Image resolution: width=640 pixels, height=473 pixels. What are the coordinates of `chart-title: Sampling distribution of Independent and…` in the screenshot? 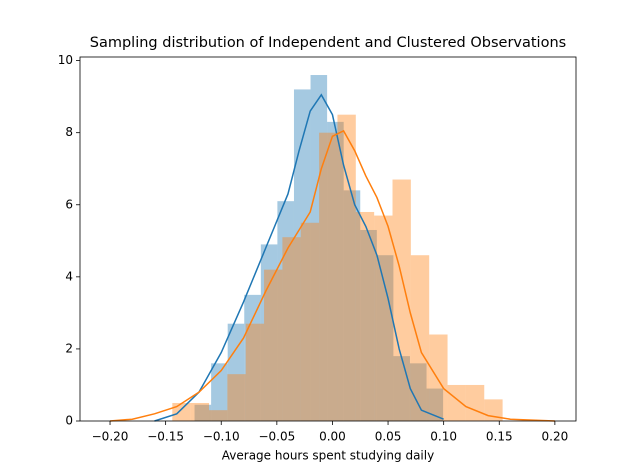 It's located at (328, 43).